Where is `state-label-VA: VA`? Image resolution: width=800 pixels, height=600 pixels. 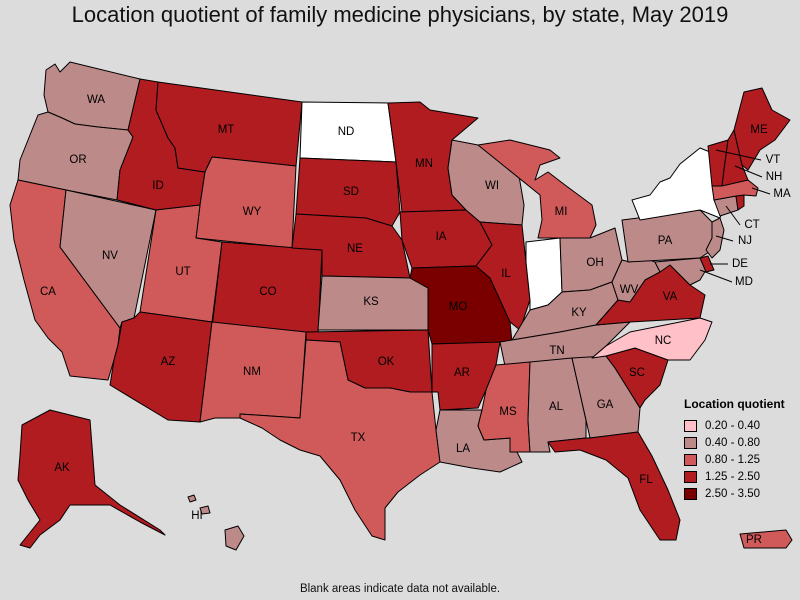 state-label-VA: VA is located at coordinates (670, 297).